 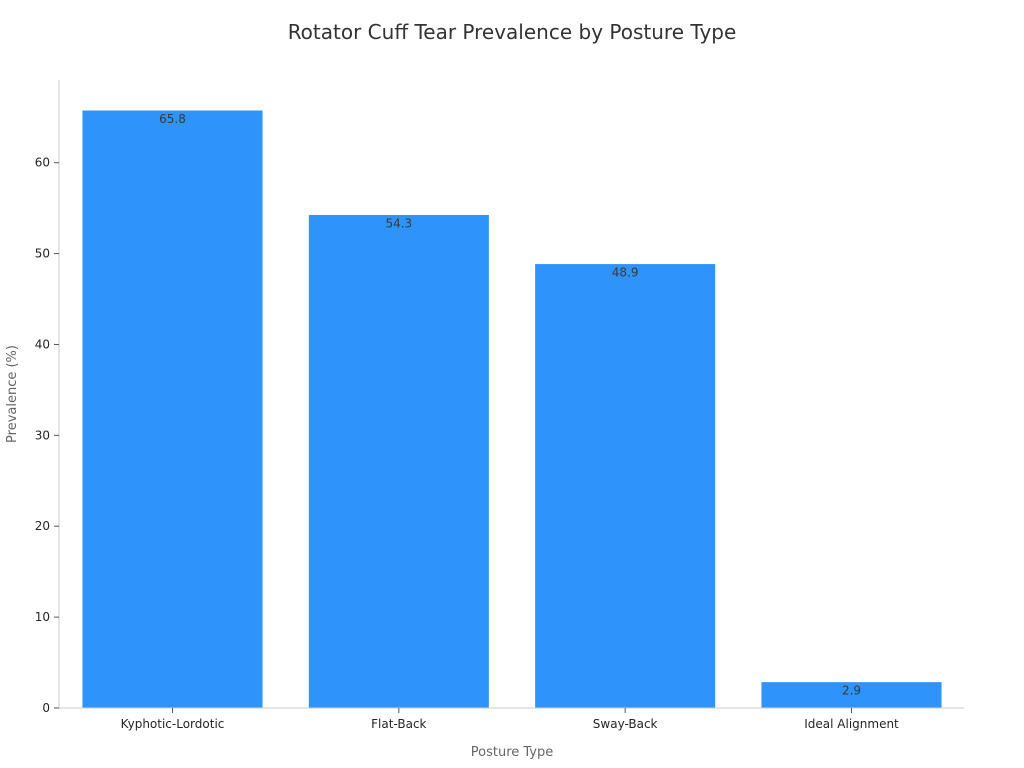 What do you see at coordinates (173, 724) in the screenshot?
I see `x-tick-label: Kyphotic-Lordotic` at bounding box center [173, 724].